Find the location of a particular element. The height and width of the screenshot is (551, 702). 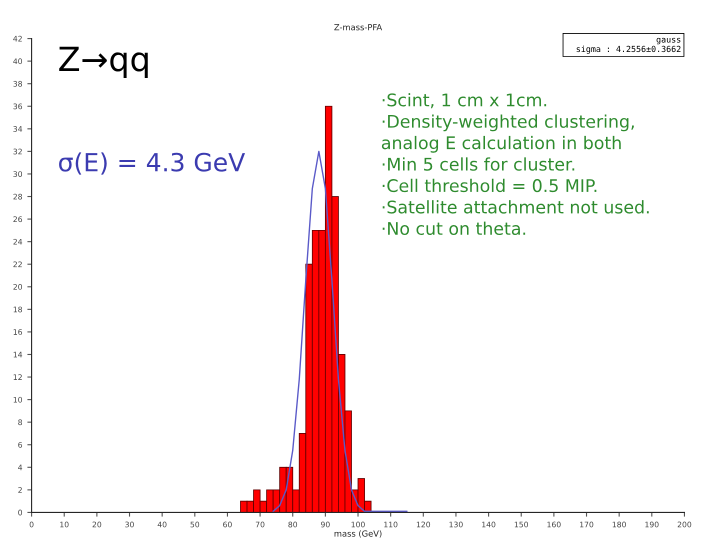

annotation: Z→qq is located at coordinates (103, 62).